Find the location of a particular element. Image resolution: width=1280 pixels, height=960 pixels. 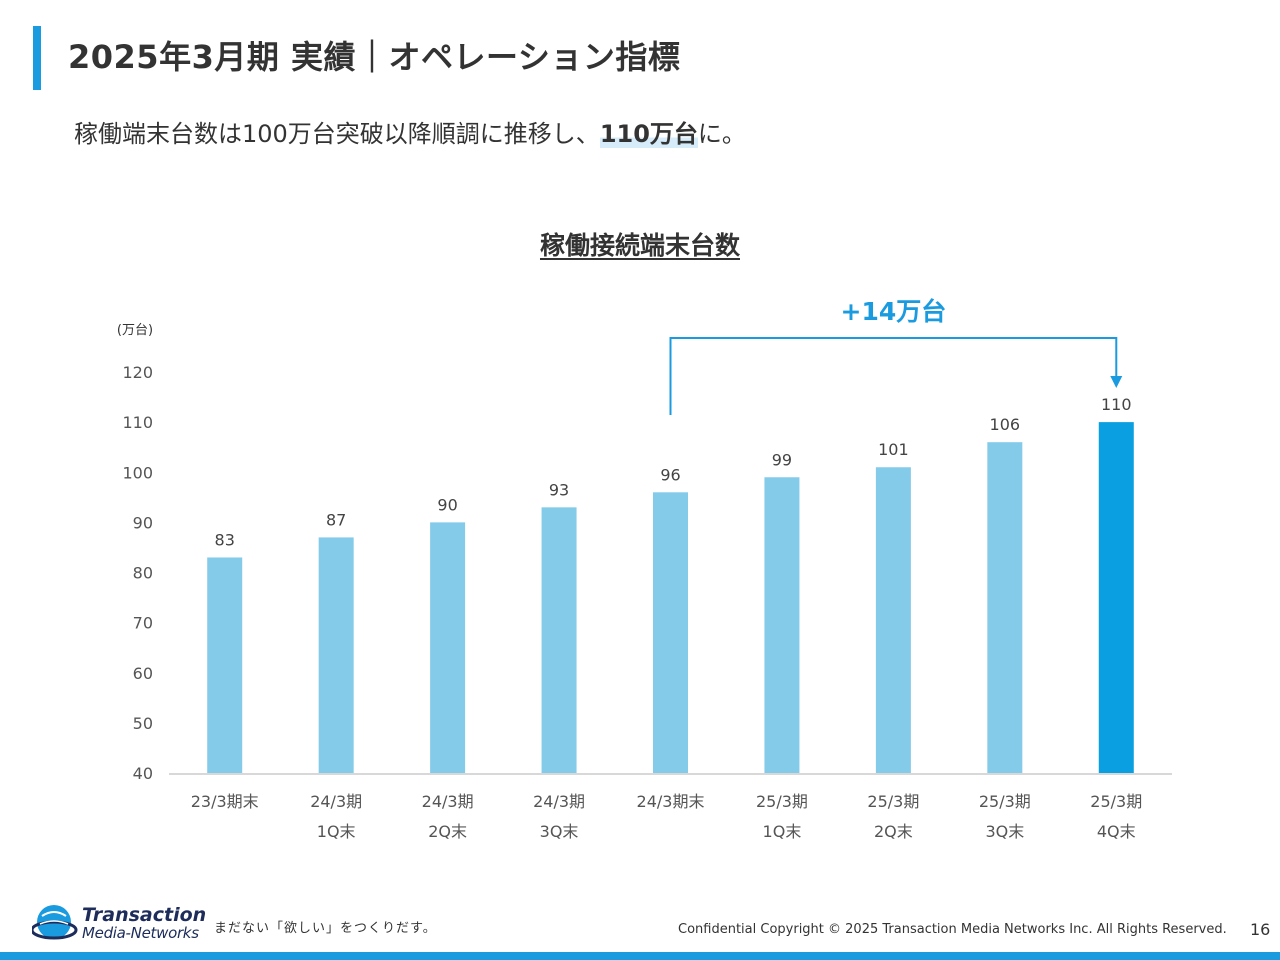

footer-accent-line is located at coordinates (640, 956).